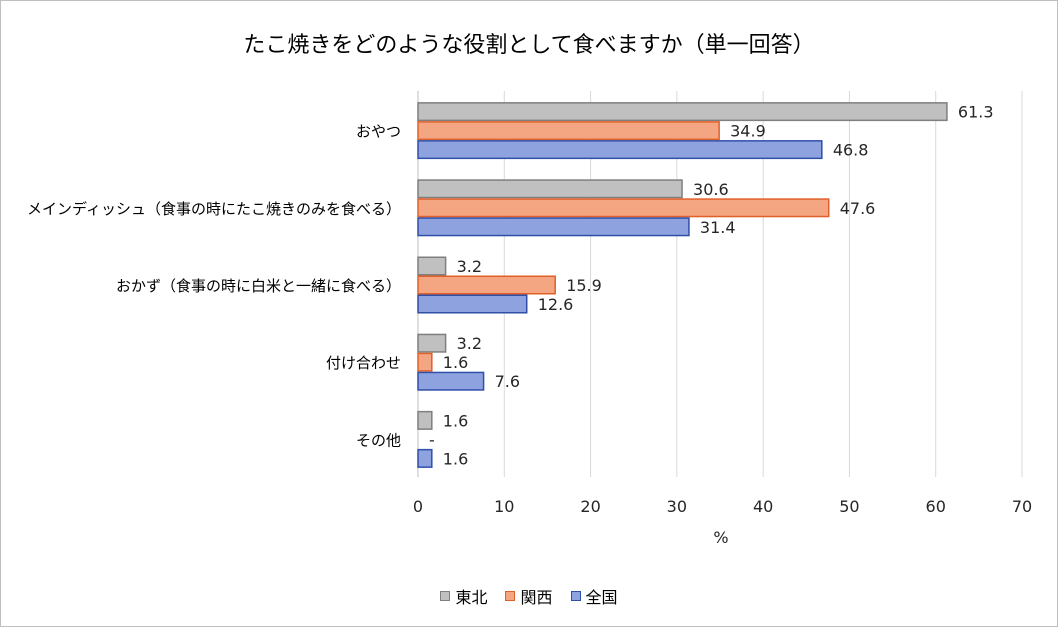  I want to click on x-tick-label: 30, so click(677, 506).